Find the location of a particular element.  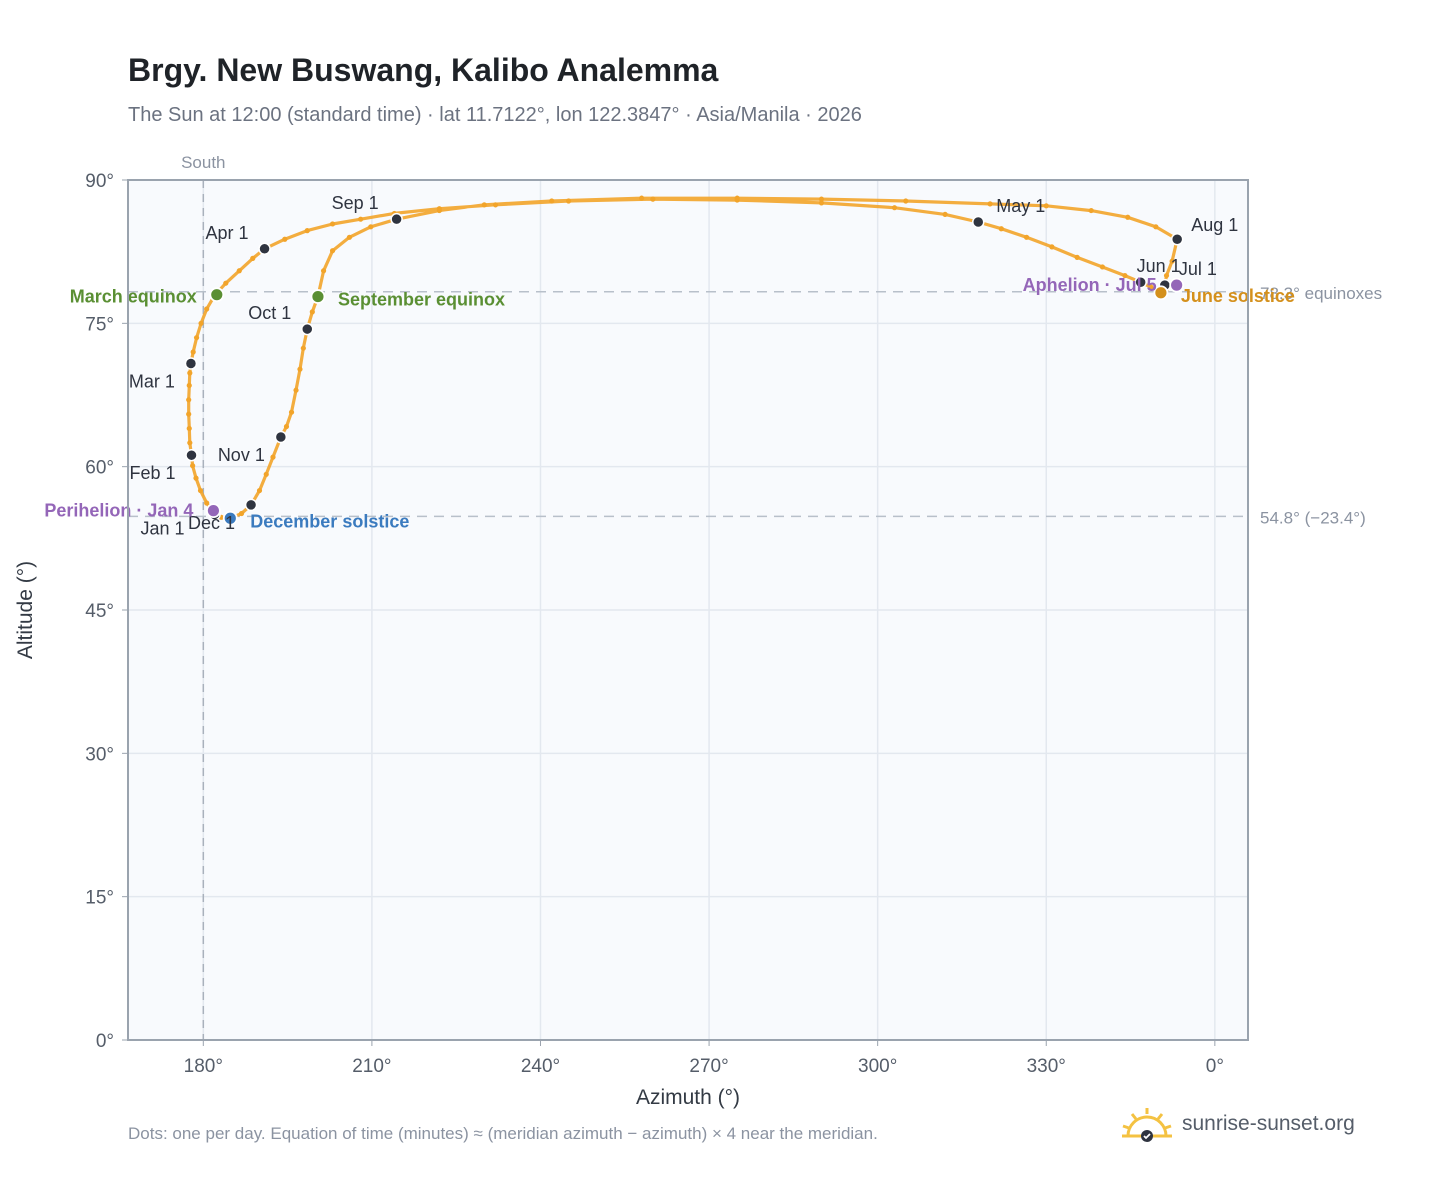

x-axis-title: Azimuth (°) is located at coordinates (688, 1097).